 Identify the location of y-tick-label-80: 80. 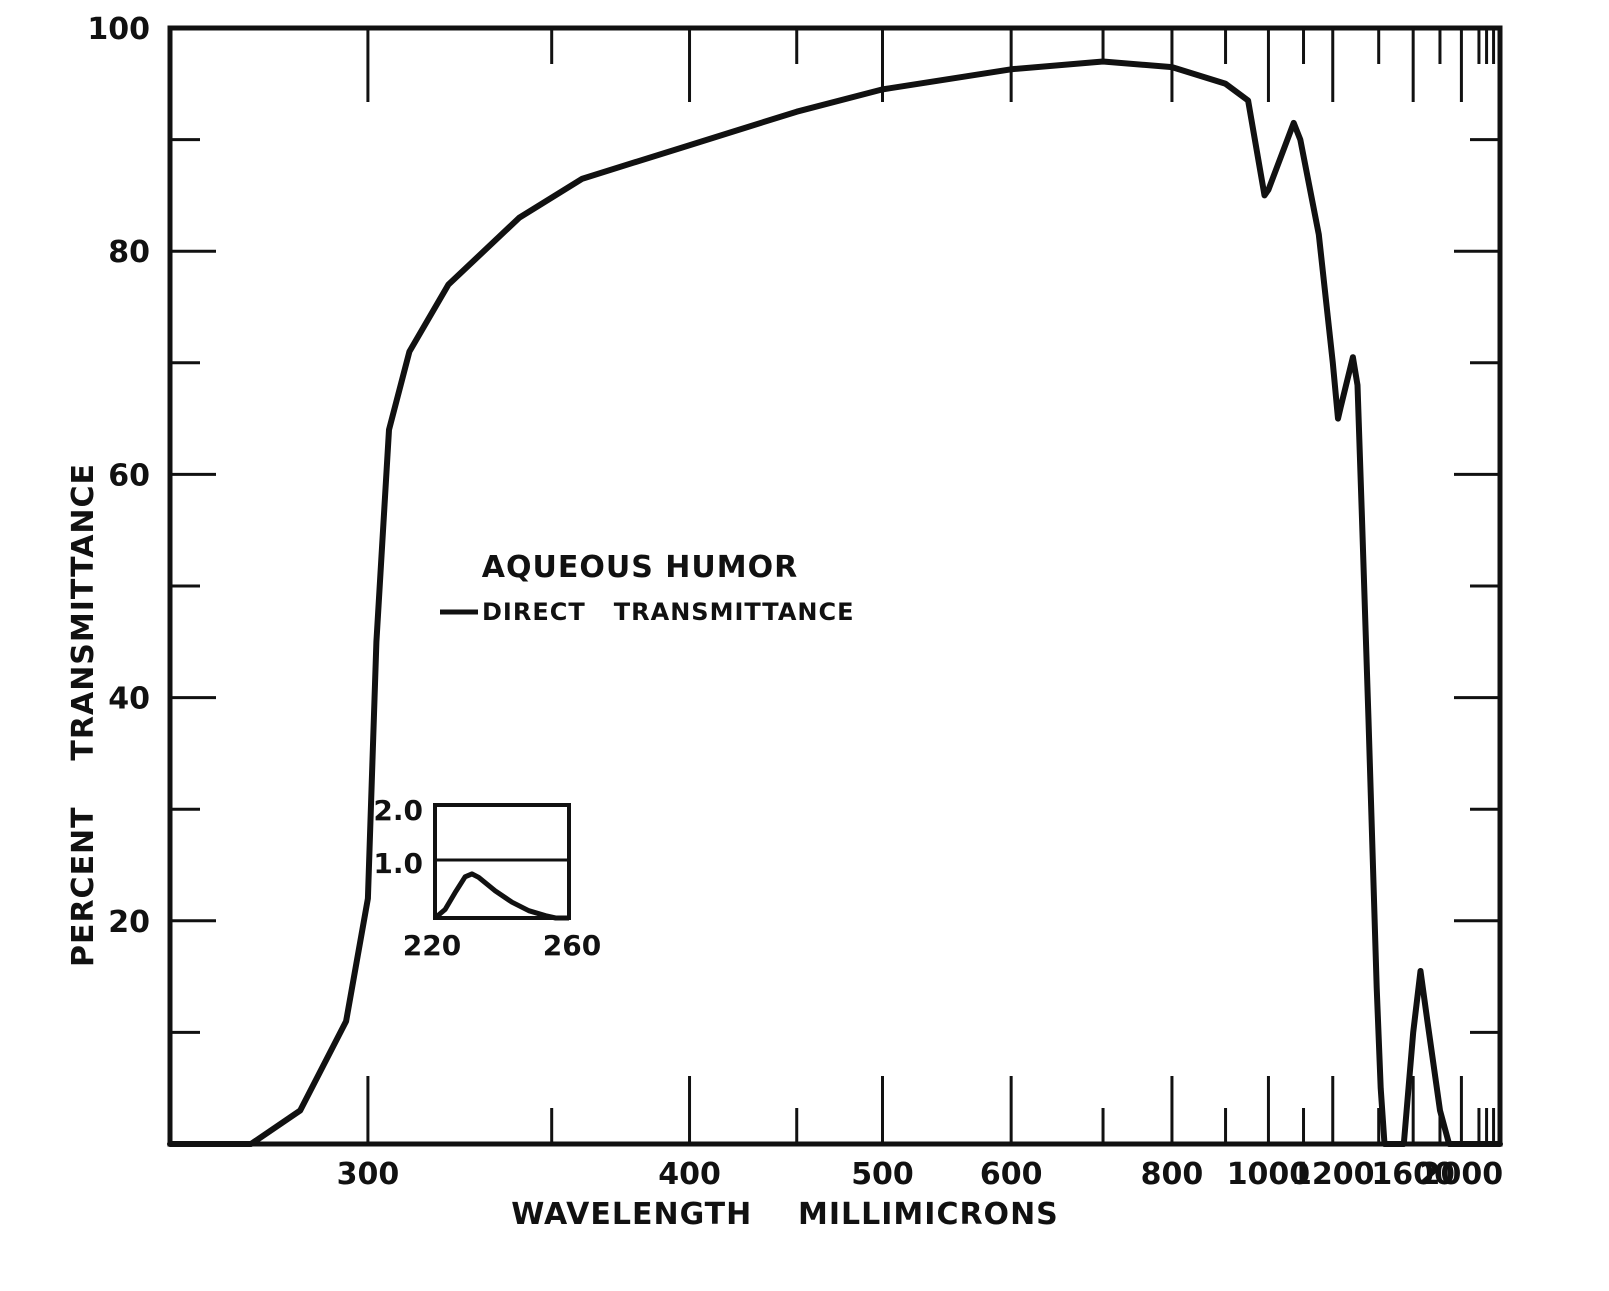
(129, 252).